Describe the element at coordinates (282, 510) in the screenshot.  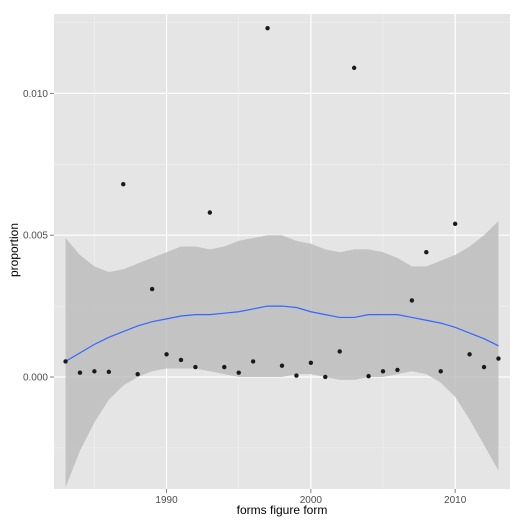
I see `x-axis-title: forms figure form` at that location.